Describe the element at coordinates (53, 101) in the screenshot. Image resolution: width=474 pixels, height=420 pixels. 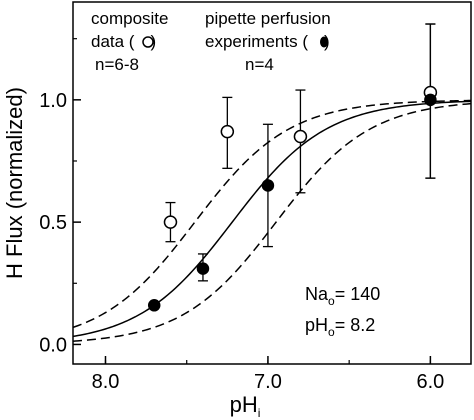
I see `y-tick-label: 1.0` at that location.